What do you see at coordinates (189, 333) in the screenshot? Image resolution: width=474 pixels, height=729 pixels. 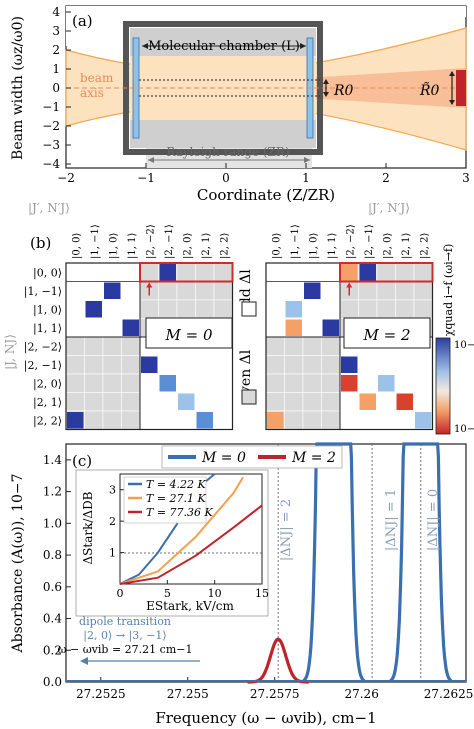 I see `m0-label-box` at bounding box center [189, 333].